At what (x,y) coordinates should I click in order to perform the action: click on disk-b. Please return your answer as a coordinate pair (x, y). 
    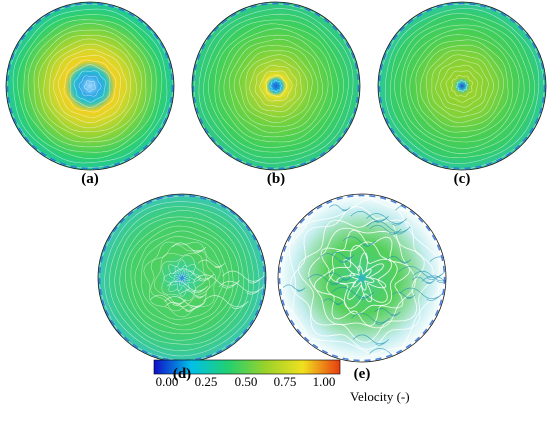
    Looking at the image, I should click on (276, 86).